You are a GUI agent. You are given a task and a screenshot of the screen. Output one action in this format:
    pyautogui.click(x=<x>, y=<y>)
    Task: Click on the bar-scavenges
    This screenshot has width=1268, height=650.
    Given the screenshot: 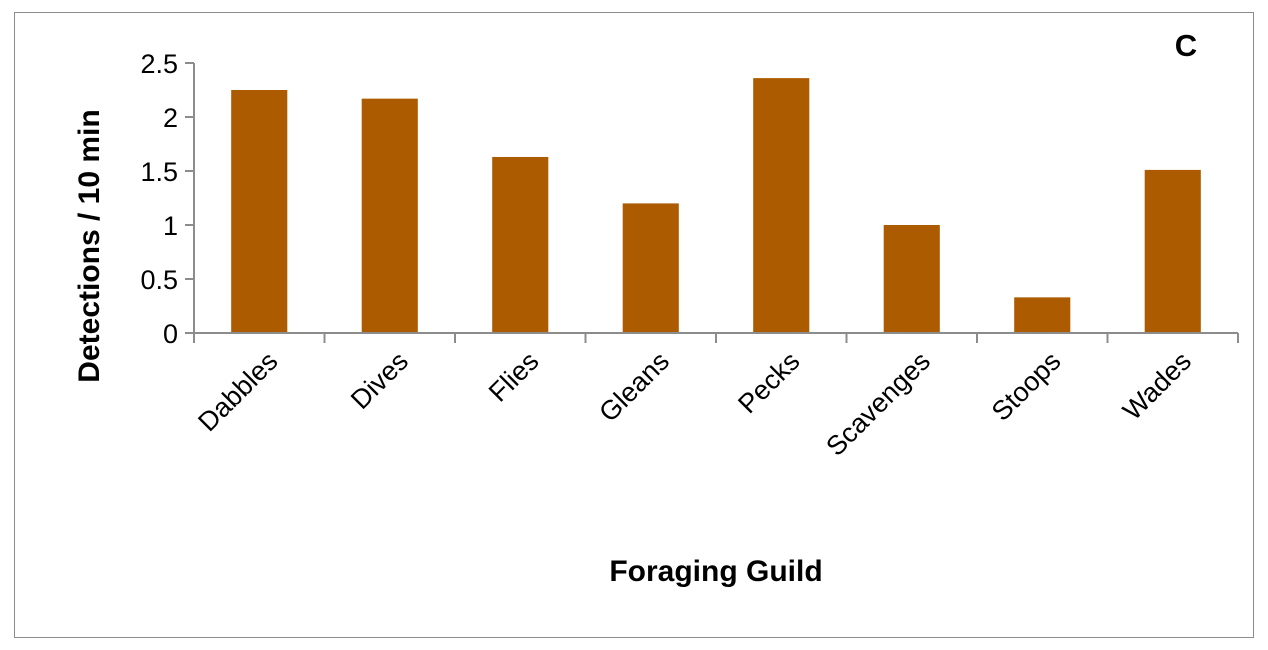 What is the action you would take?
    pyautogui.click(x=911, y=279)
    